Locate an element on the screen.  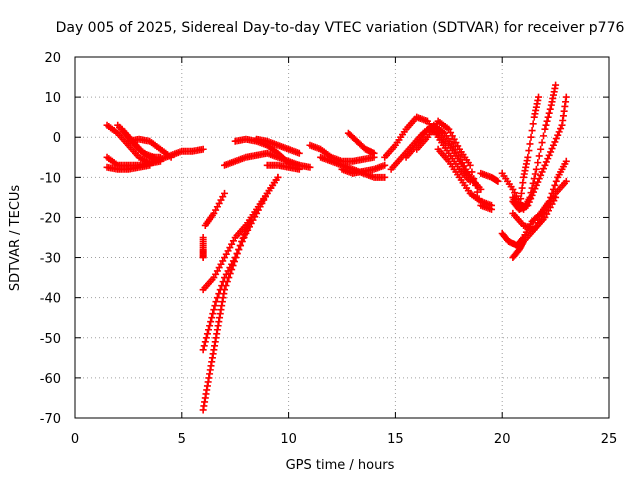
y-tick-label: 0 is located at coordinates (57, 138).